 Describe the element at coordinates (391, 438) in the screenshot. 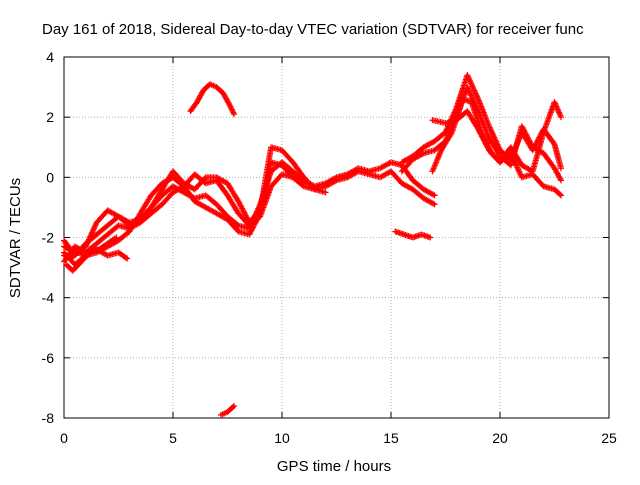

I see `x-tick-label: 15` at that location.